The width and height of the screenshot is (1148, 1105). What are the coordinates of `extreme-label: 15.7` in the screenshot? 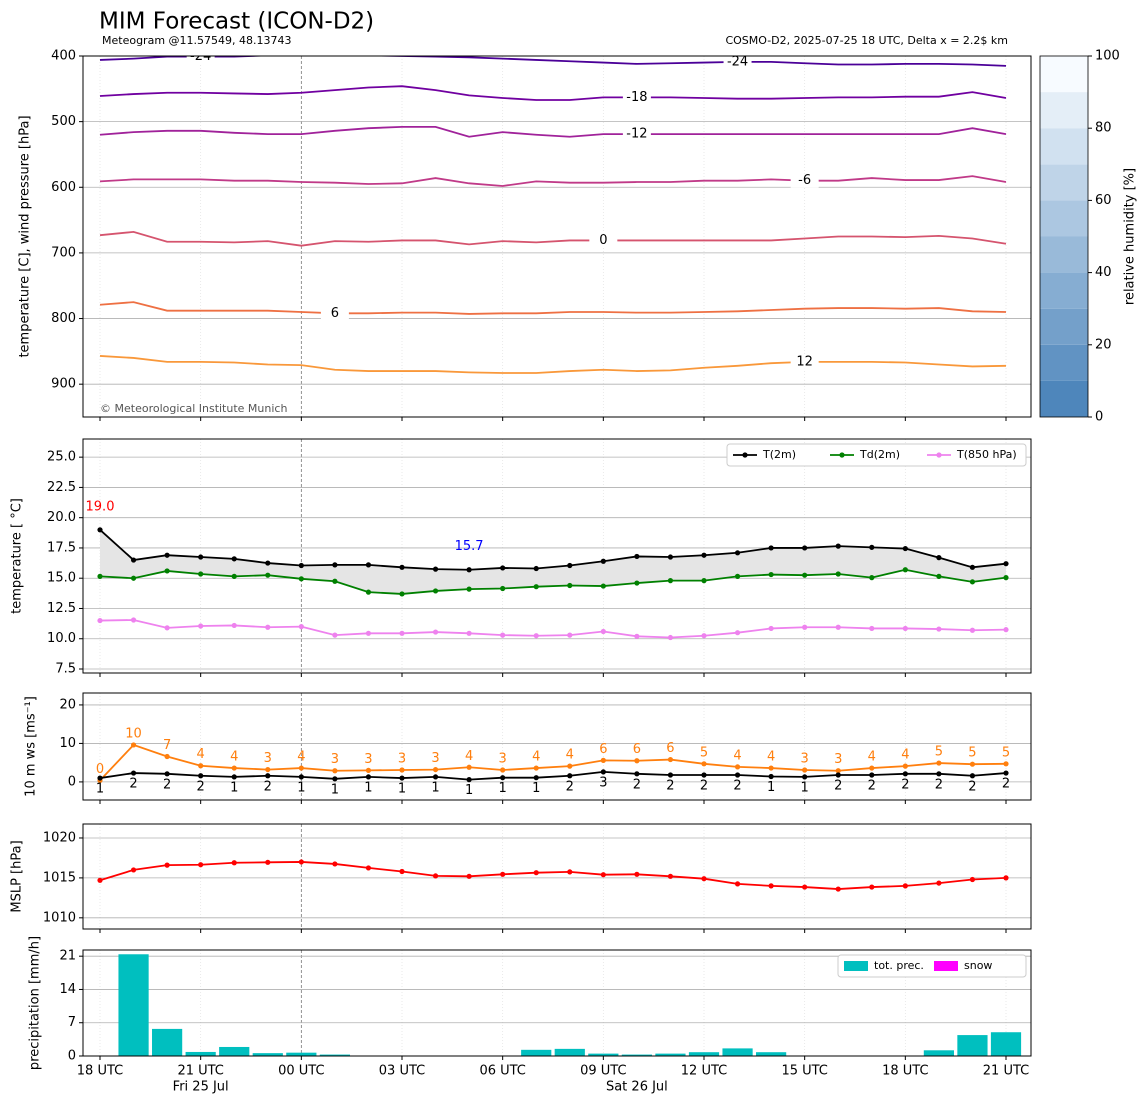 It's located at (469, 546).